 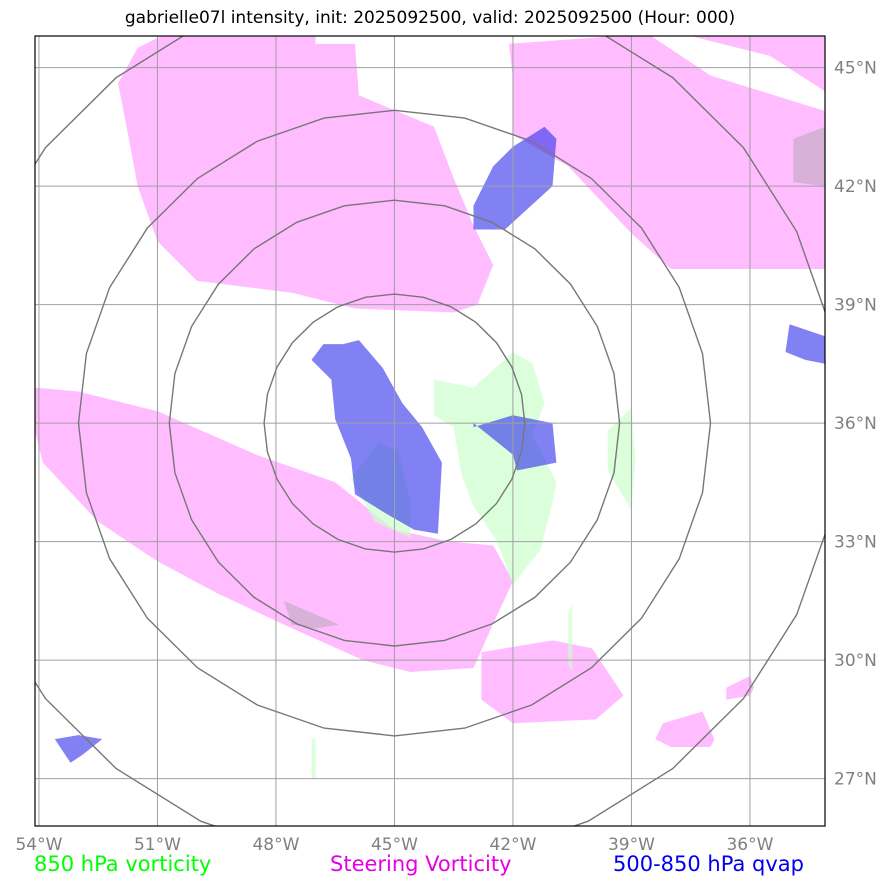 What do you see at coordinates (157, 845) in the screenshot?
I see `lon-tick-label: 51°W` at bounding box center [157, 845].